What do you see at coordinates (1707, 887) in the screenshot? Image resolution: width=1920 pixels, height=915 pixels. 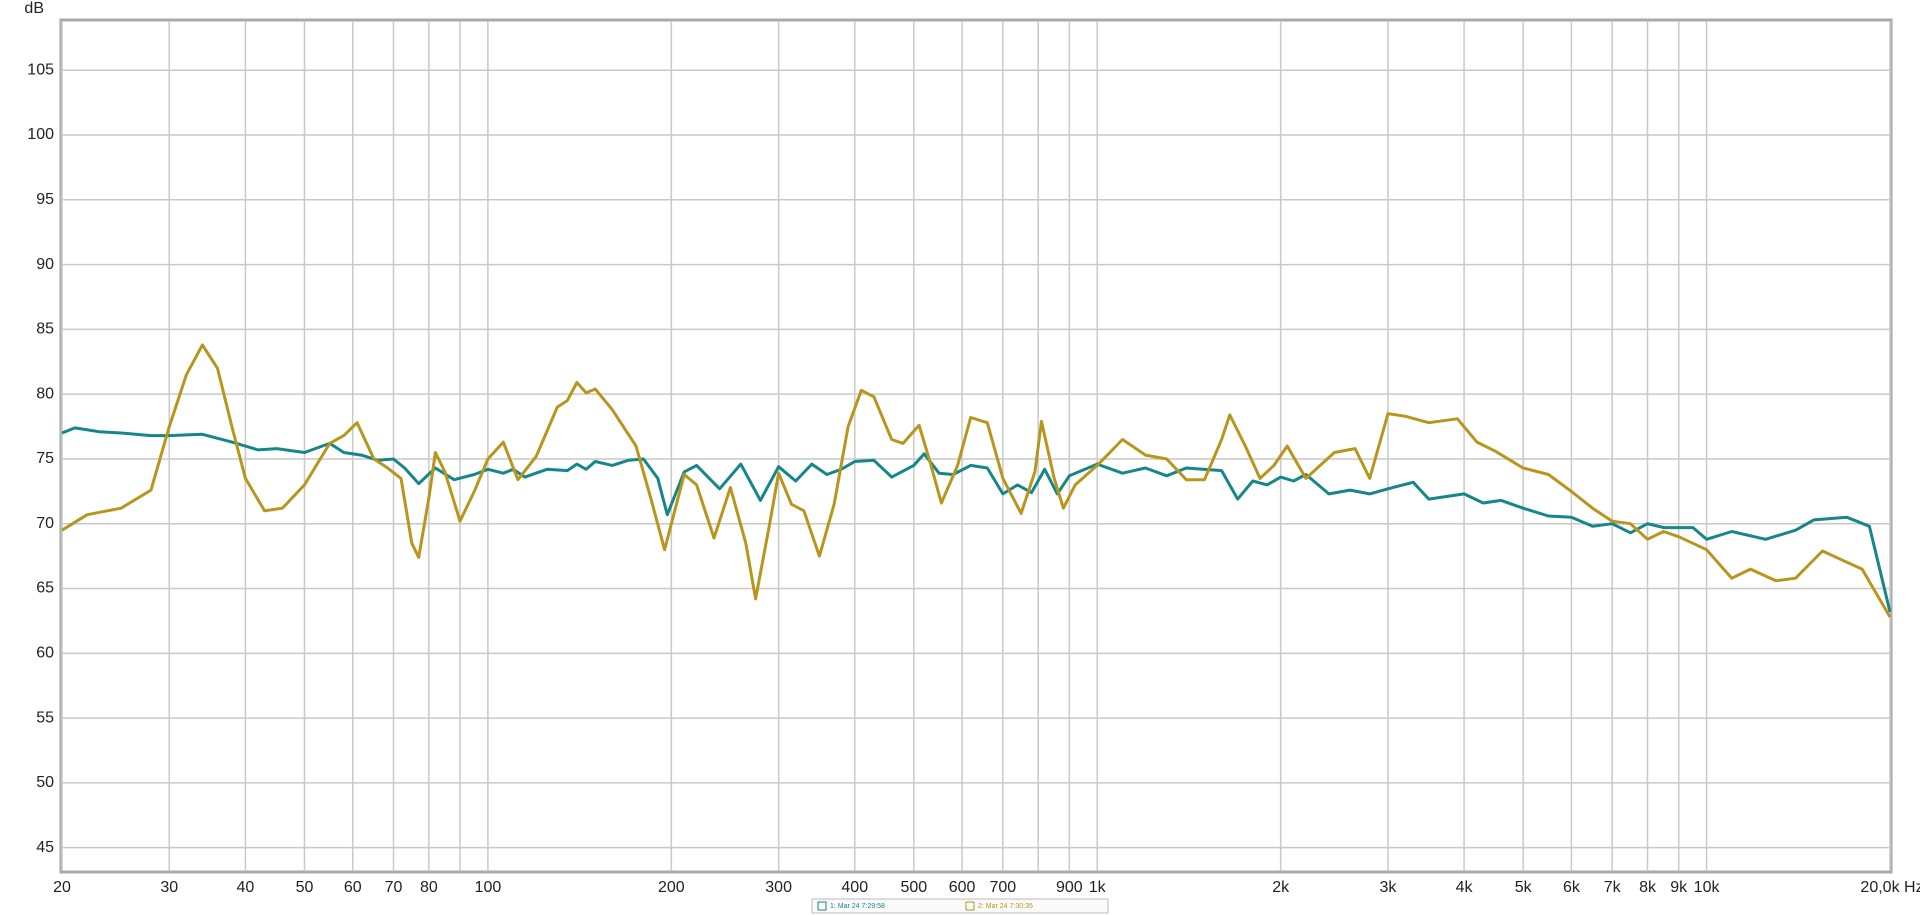 I see `x-tick-label: 10k` at bounding box center [1707, 887].